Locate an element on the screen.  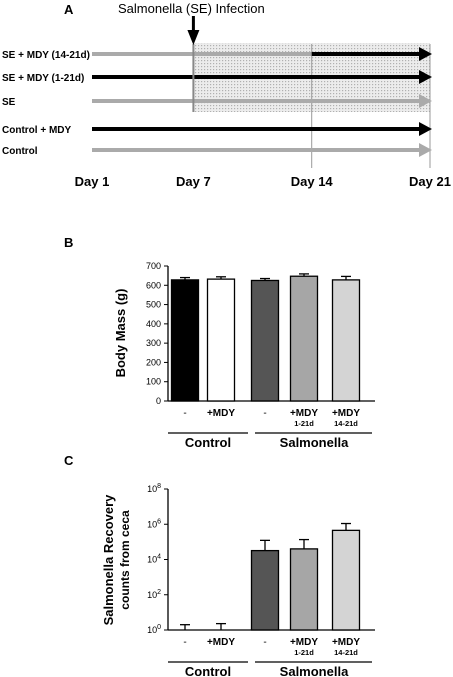
y-tick-label: 600 is located at coordinates (153, 285).